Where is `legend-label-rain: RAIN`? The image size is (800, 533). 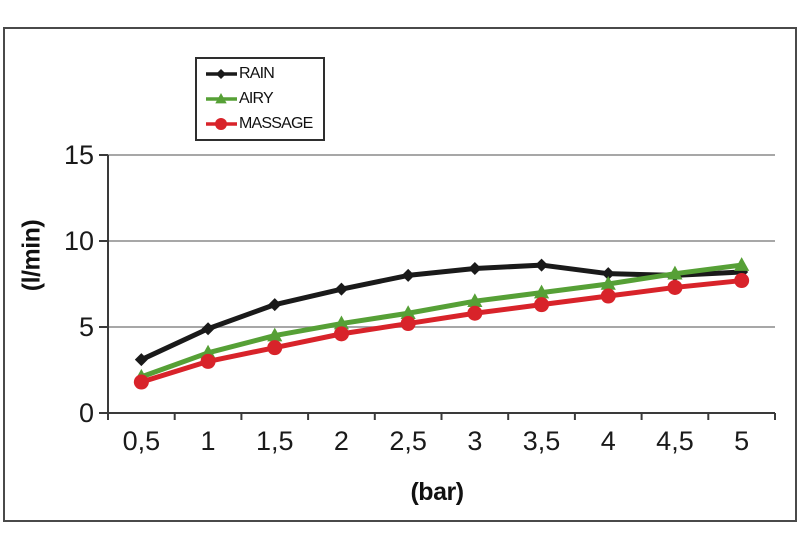
legend-label-rain: RAIN is located at coordinates (257, 74).